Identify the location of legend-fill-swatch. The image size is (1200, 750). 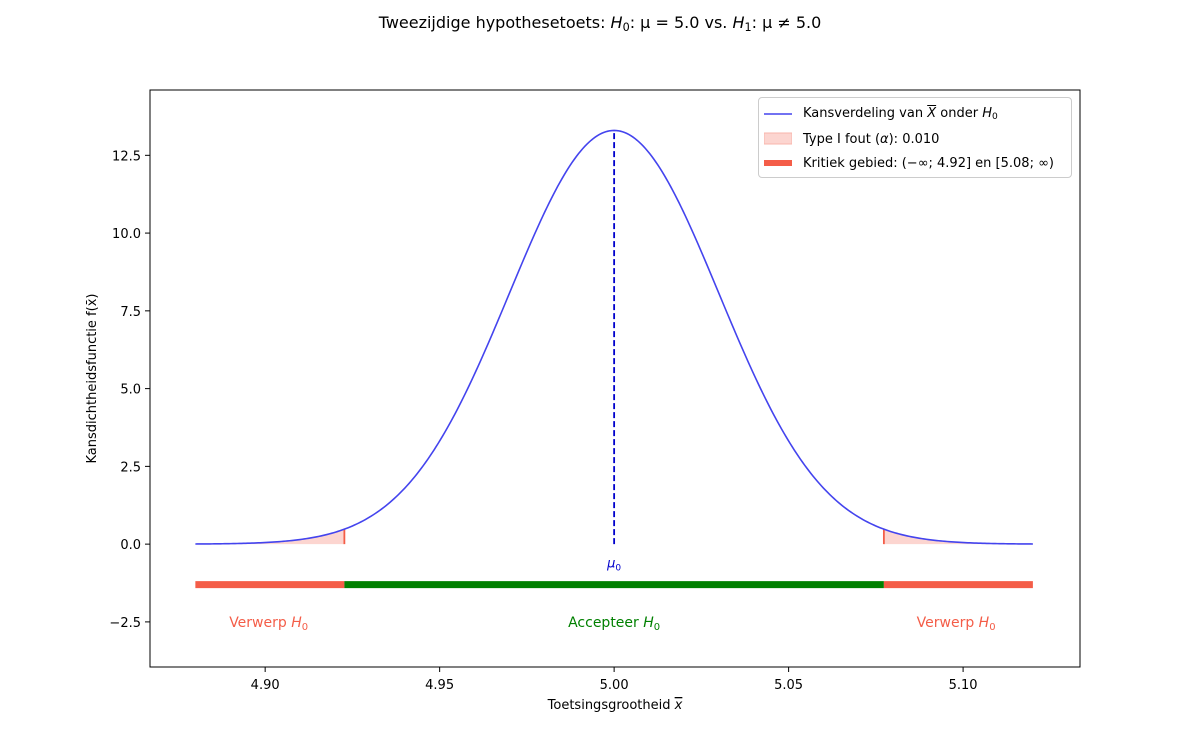
(778, 138).